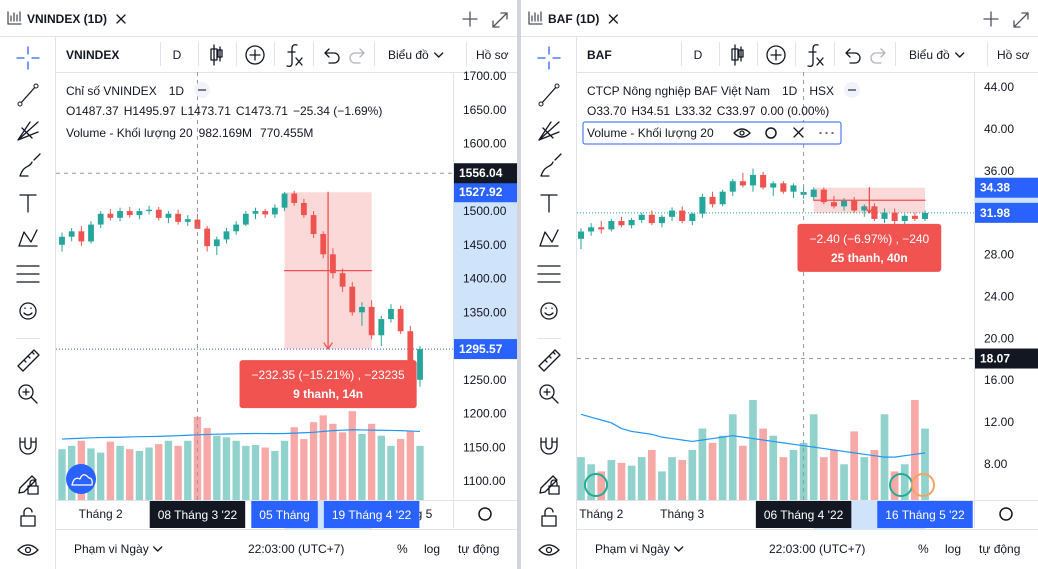  I want to click on y-tick-label: 1350.00, so click(485, 312).